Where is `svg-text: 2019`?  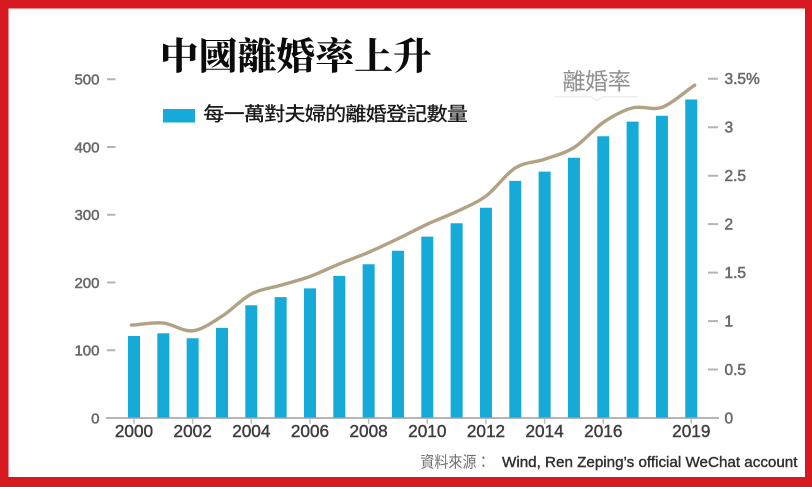 svg-text: 2019 is located at coordinates (691, 431).